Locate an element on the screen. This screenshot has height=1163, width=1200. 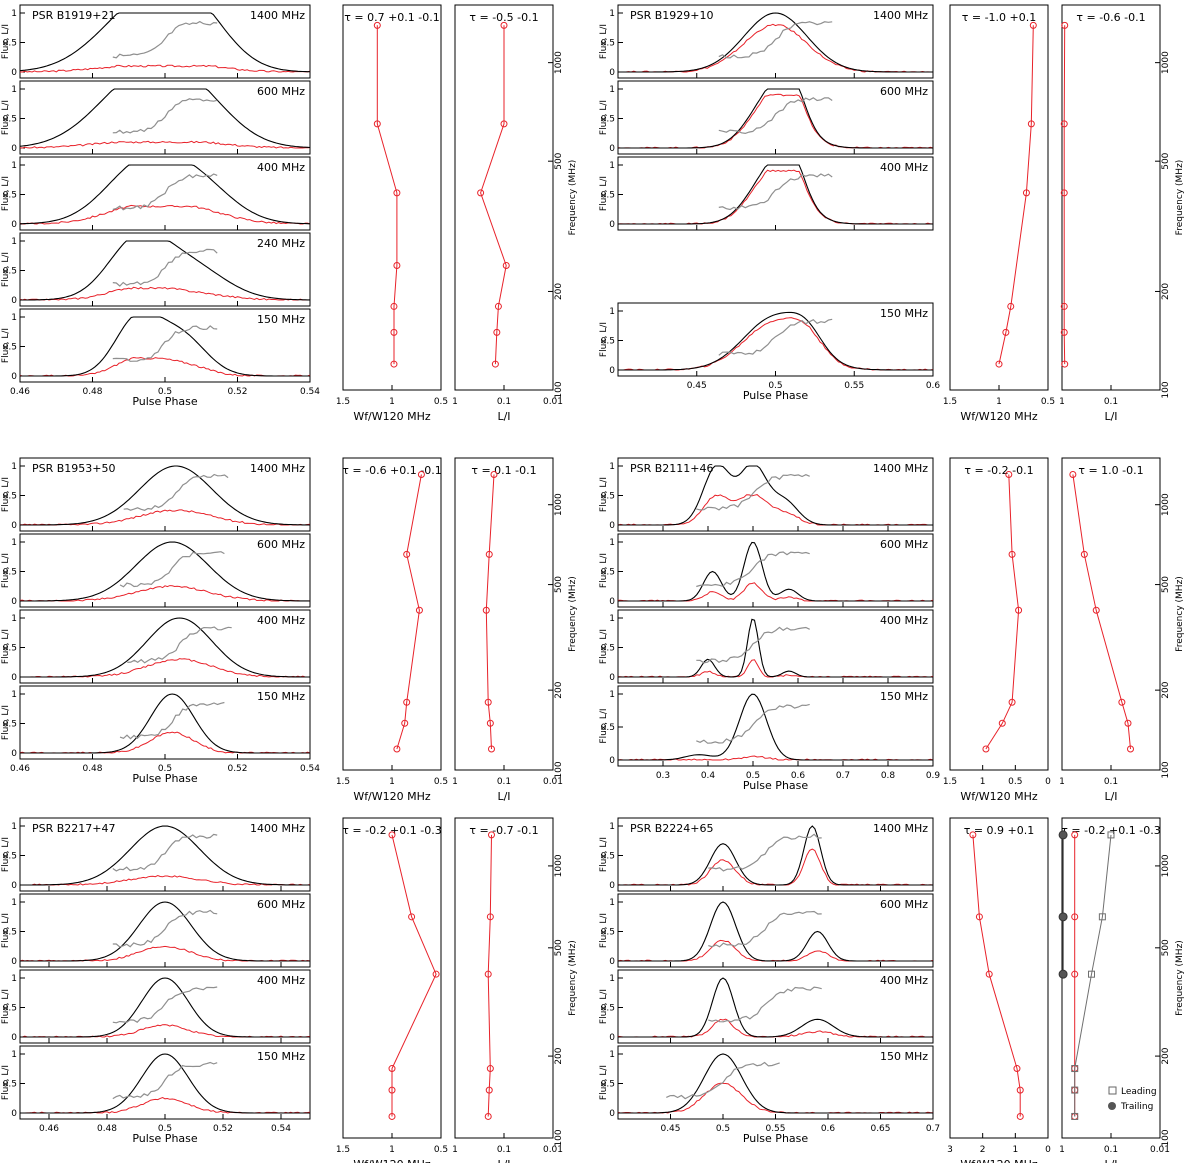
lfrac-tick-label: 1 is located at coordinates (455, 1150).